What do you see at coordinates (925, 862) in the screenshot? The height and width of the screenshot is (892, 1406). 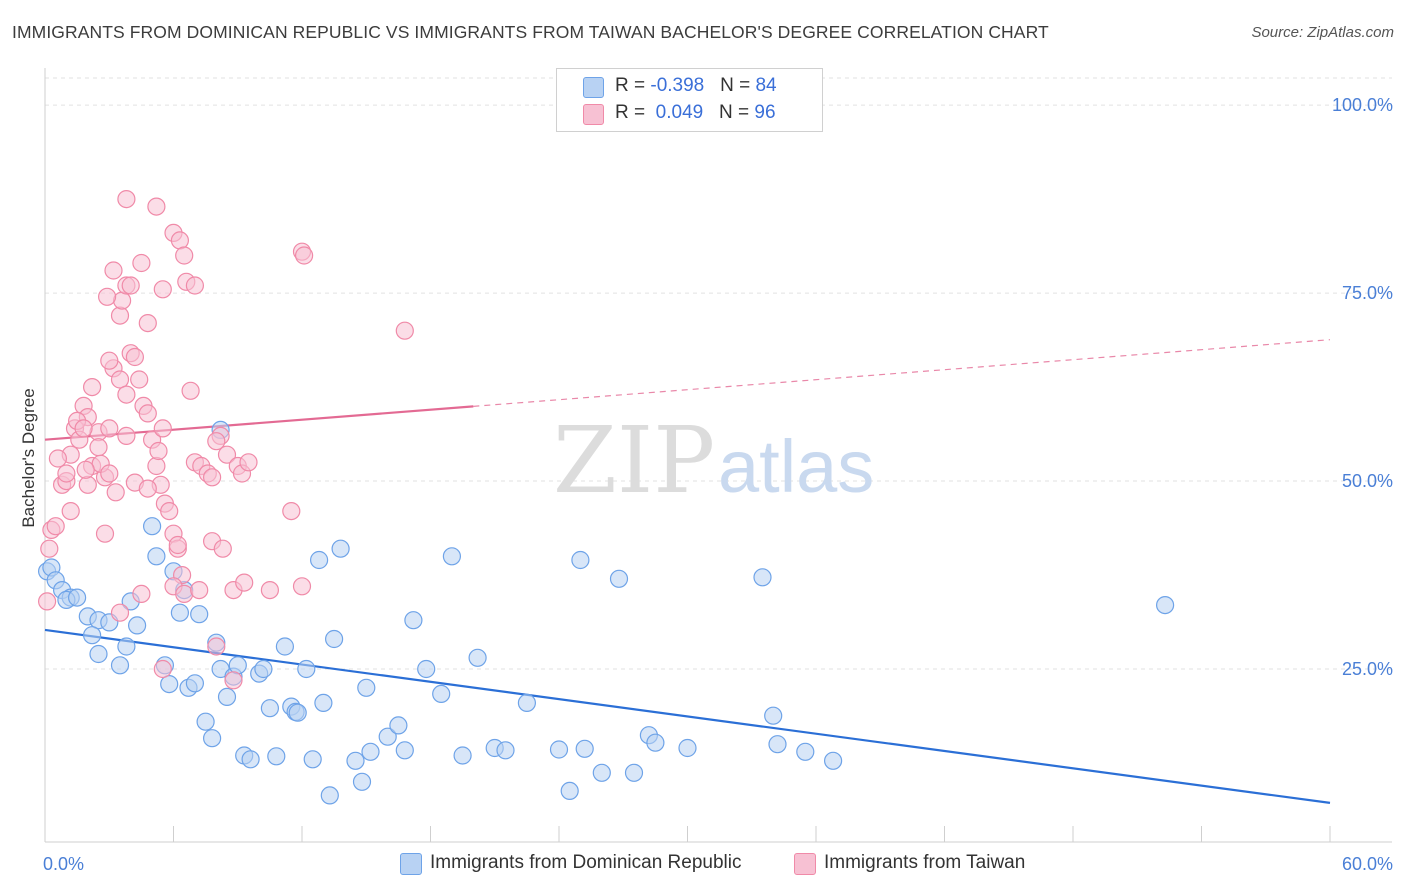 I see `bottom-legend-label: Immigrants from Taiwan` at bounding box center [925, 862].